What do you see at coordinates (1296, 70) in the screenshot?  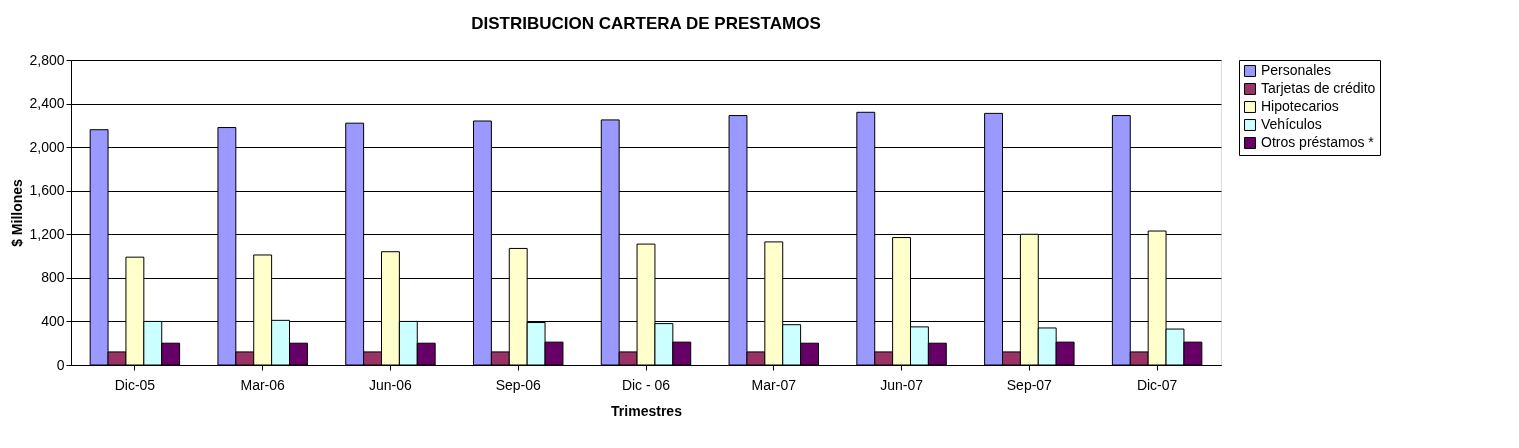 I see `legend-label: Personales` at bounding box center [1296, 70].